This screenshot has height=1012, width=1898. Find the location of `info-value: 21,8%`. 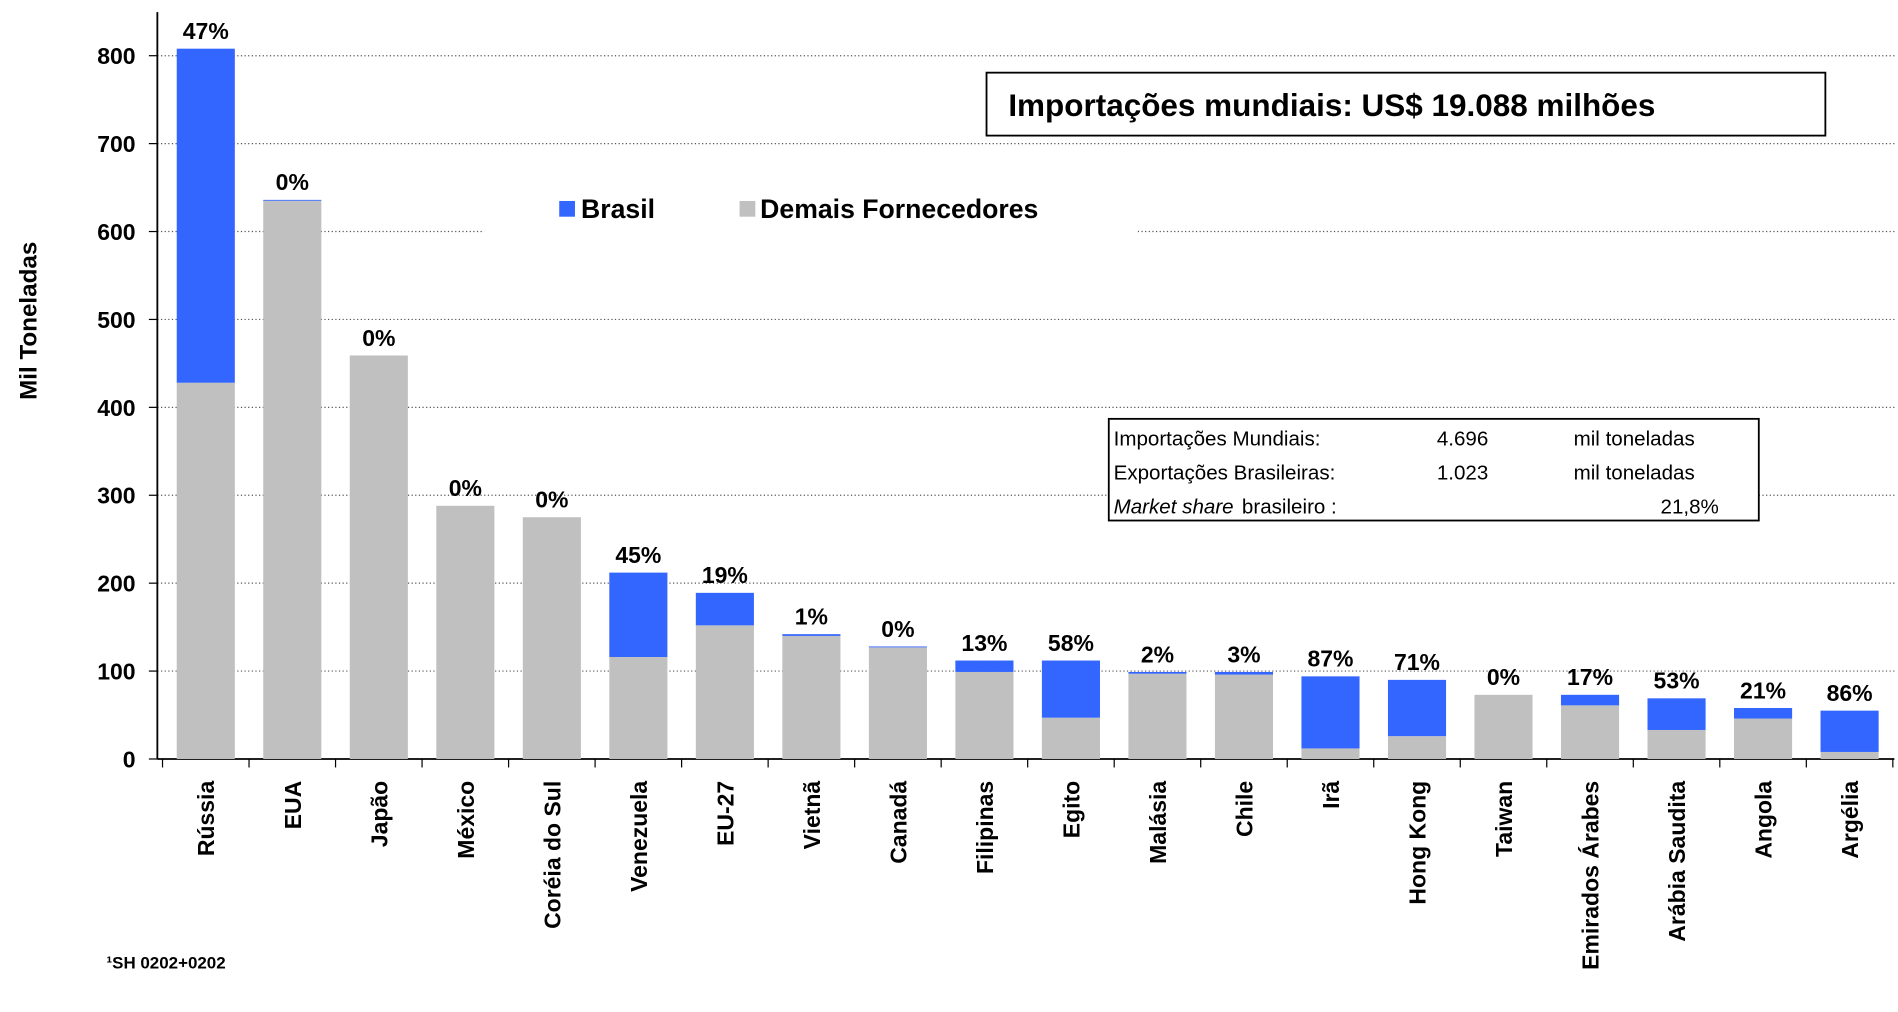

info-value: 21,8% is located at coordinates (1690, 506).